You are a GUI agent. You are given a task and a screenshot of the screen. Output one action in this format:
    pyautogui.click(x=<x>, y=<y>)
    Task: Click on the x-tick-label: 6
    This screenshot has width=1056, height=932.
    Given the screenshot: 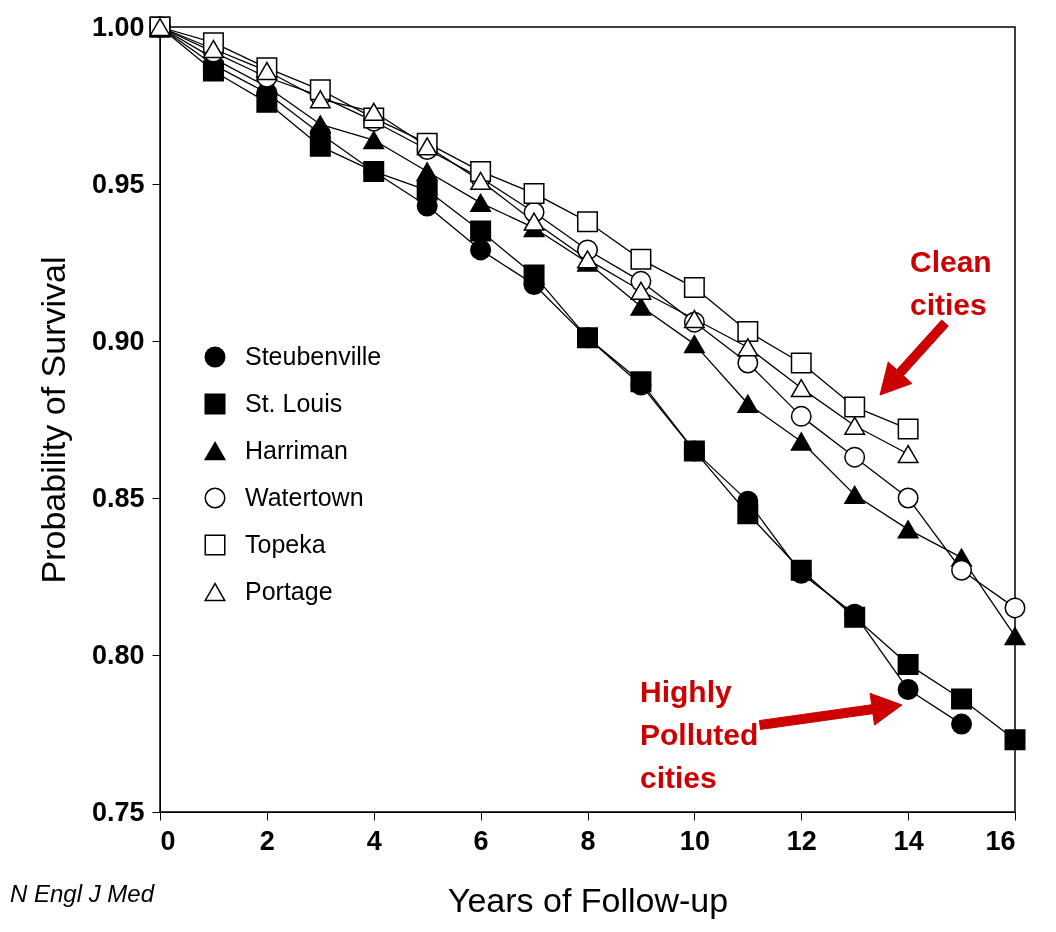 What is the action you would take?
    pyautogui.click(x=481, y=840)
    